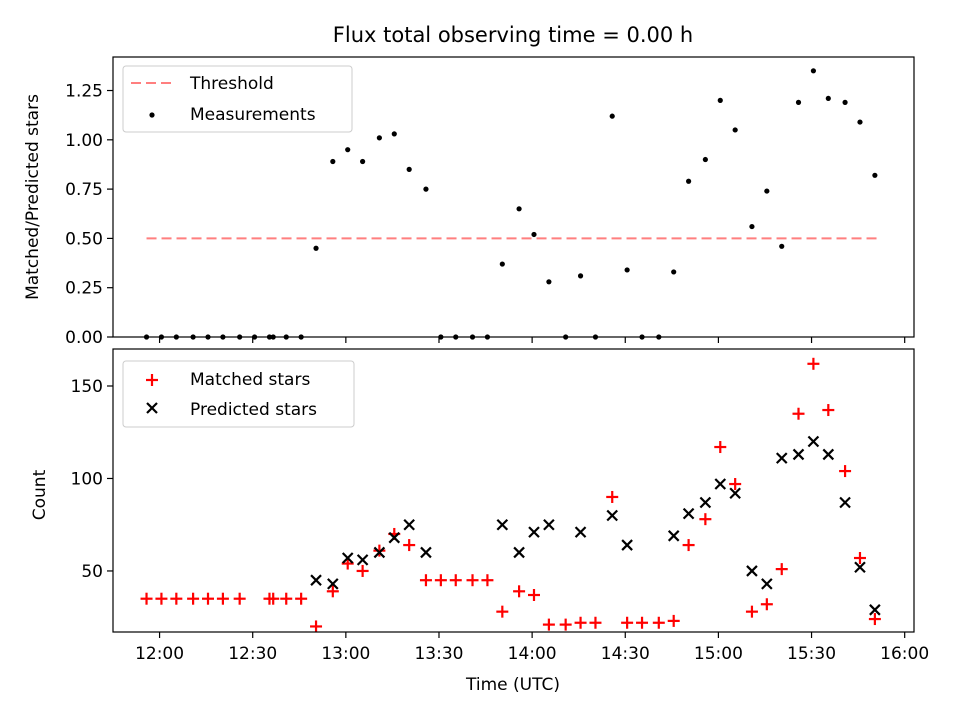 Image resolution: width=960 pixels, height=720 pixels. I want to click on count-y-tick-label: 150, so click(87, 387).